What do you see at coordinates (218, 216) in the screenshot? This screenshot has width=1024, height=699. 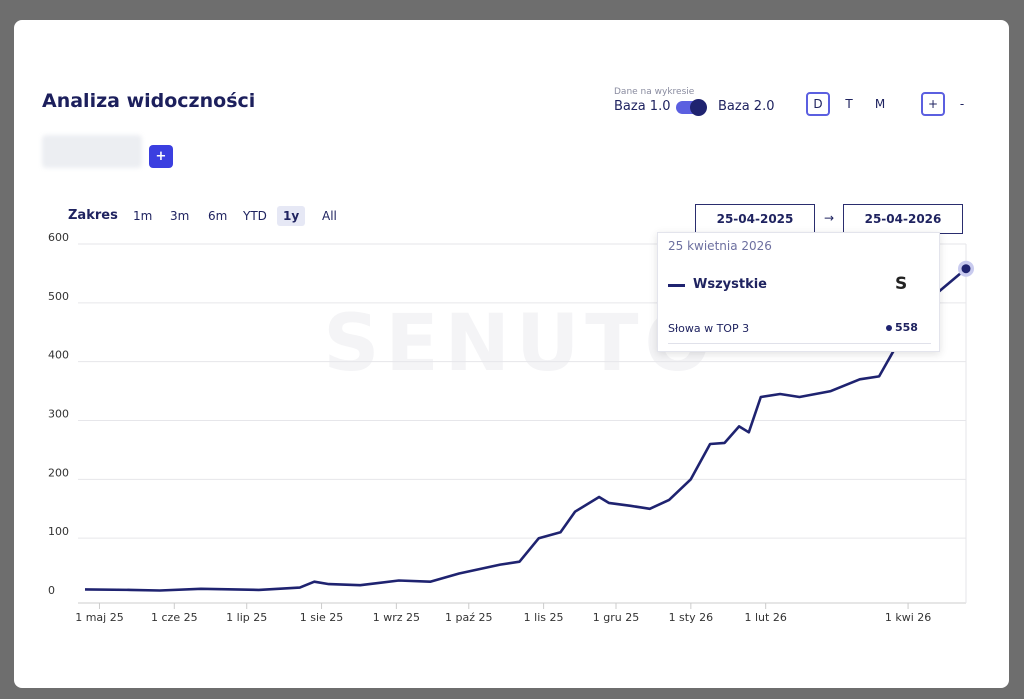 I see `range-option: 6m` at bounding box center [218, 216].